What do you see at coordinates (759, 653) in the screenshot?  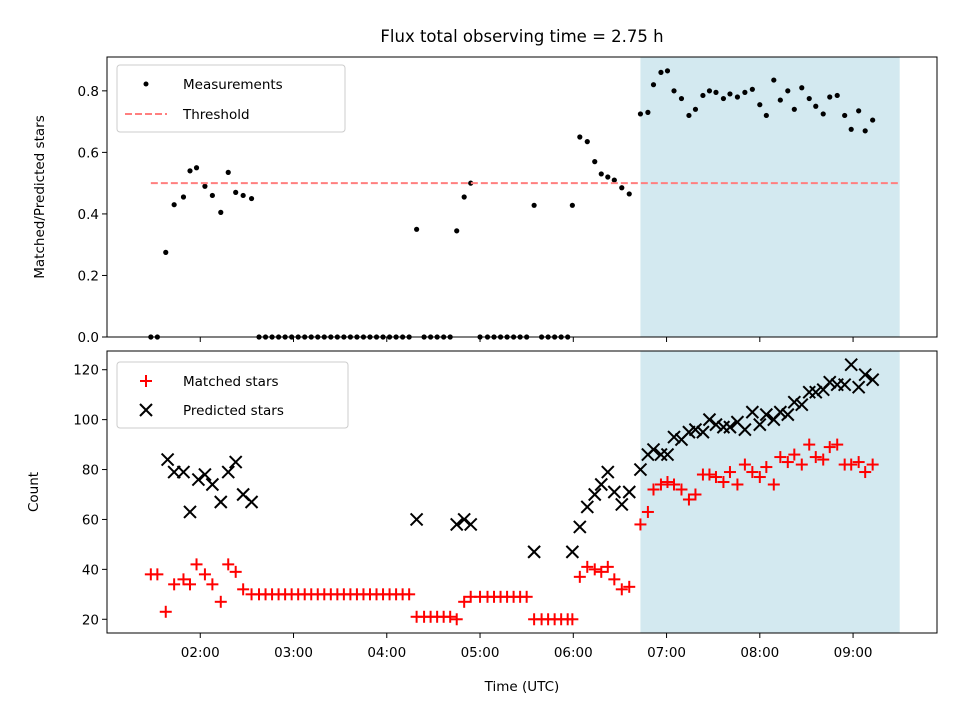 I see `x-tick-label: 08:00` at bounding box center [759, 653].